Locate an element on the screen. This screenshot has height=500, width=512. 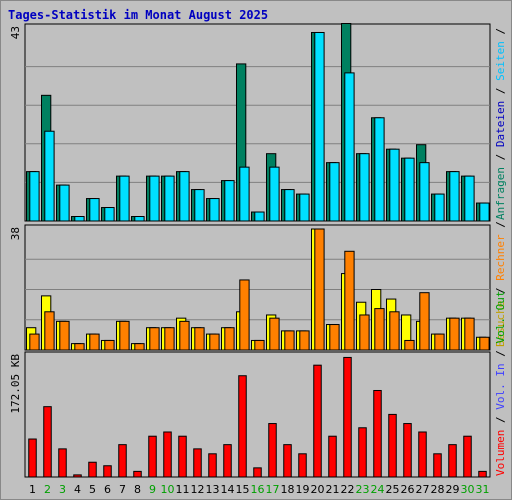
y-max-label: 172.05 KB is located at coordinates (15, 384).